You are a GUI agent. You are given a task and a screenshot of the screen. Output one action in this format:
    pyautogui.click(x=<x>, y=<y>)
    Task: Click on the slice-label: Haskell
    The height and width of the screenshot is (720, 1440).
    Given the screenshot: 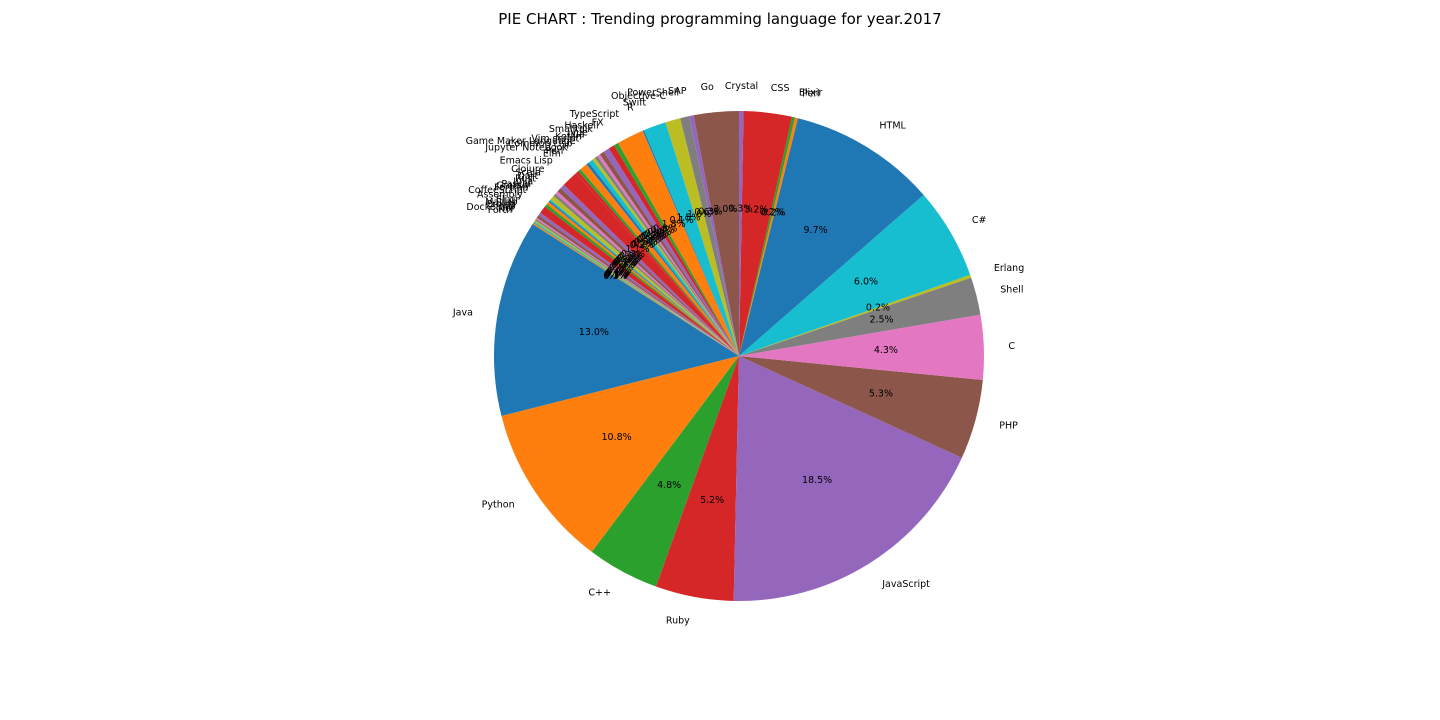 What is the action you would take?
    pyautogui.click(x=581, y=125)
    